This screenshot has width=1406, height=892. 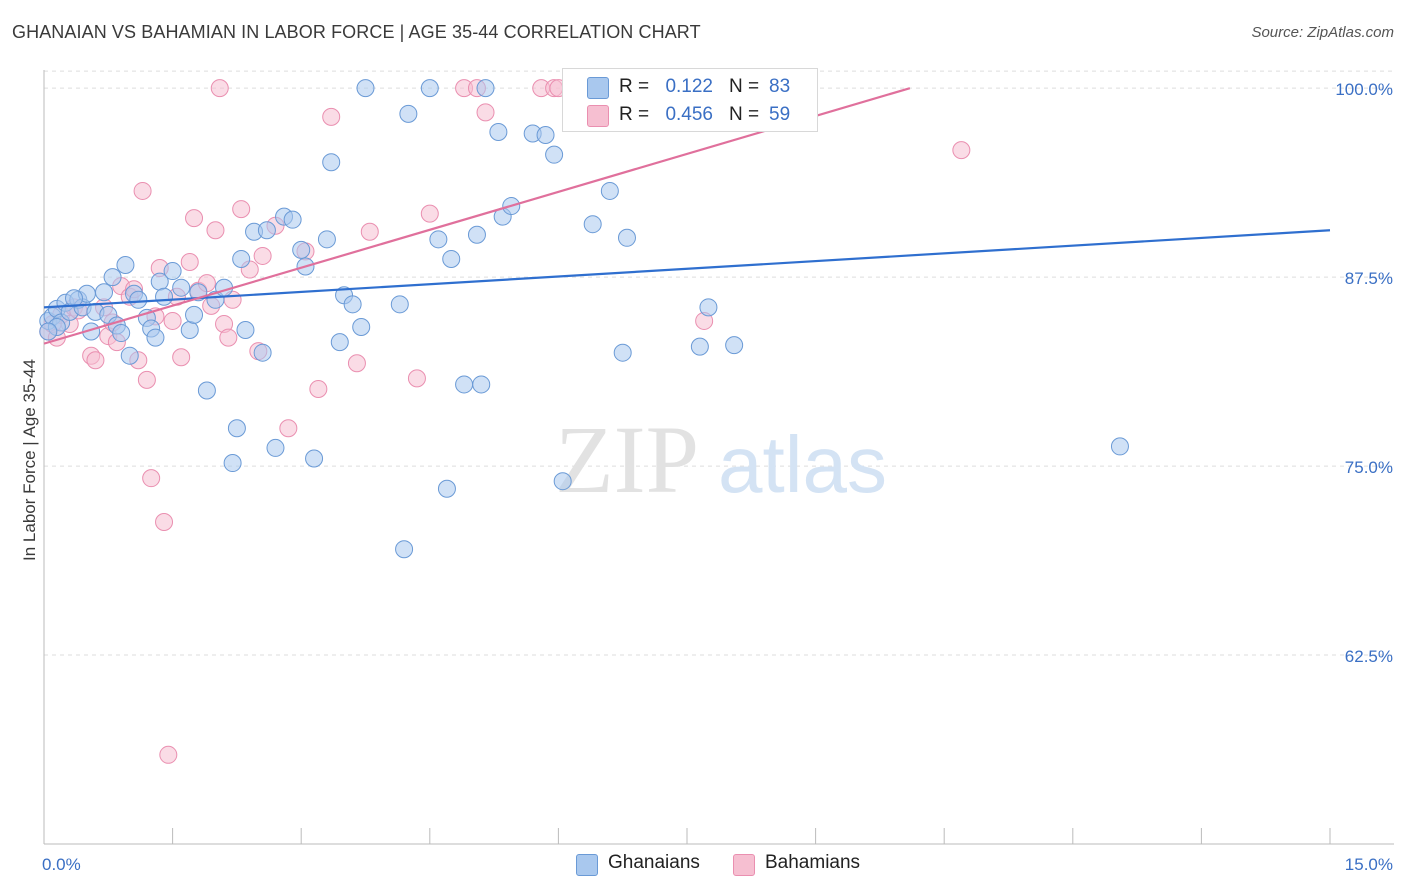 I want to click on y-tick-label: 75.0%, so click(x=1369, y=467).